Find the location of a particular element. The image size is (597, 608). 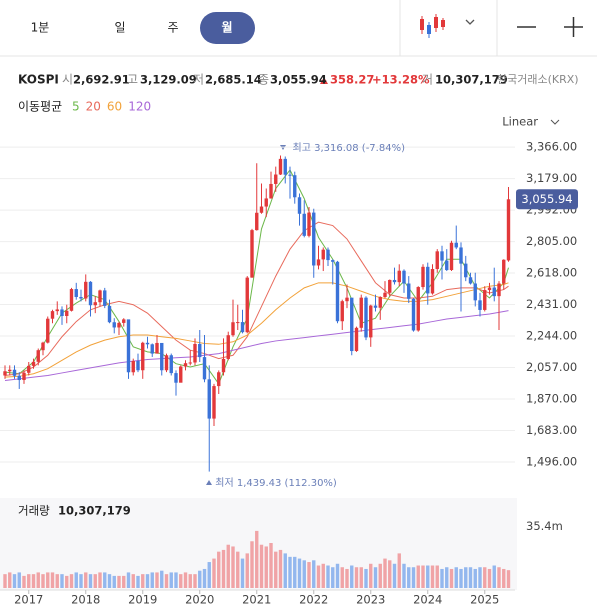

annotation: 최저 1,439.43 (112.30%) is located at coordinates (276, 483).